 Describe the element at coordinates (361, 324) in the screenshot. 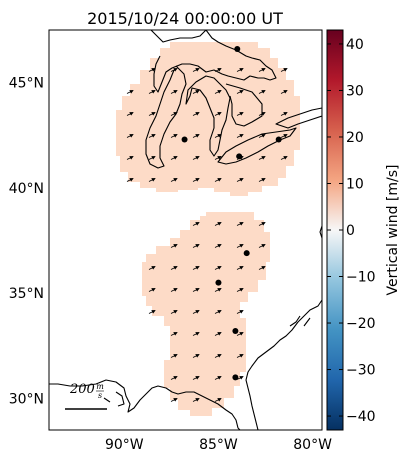

I see `colorbar-tick-label: −20` at that location.